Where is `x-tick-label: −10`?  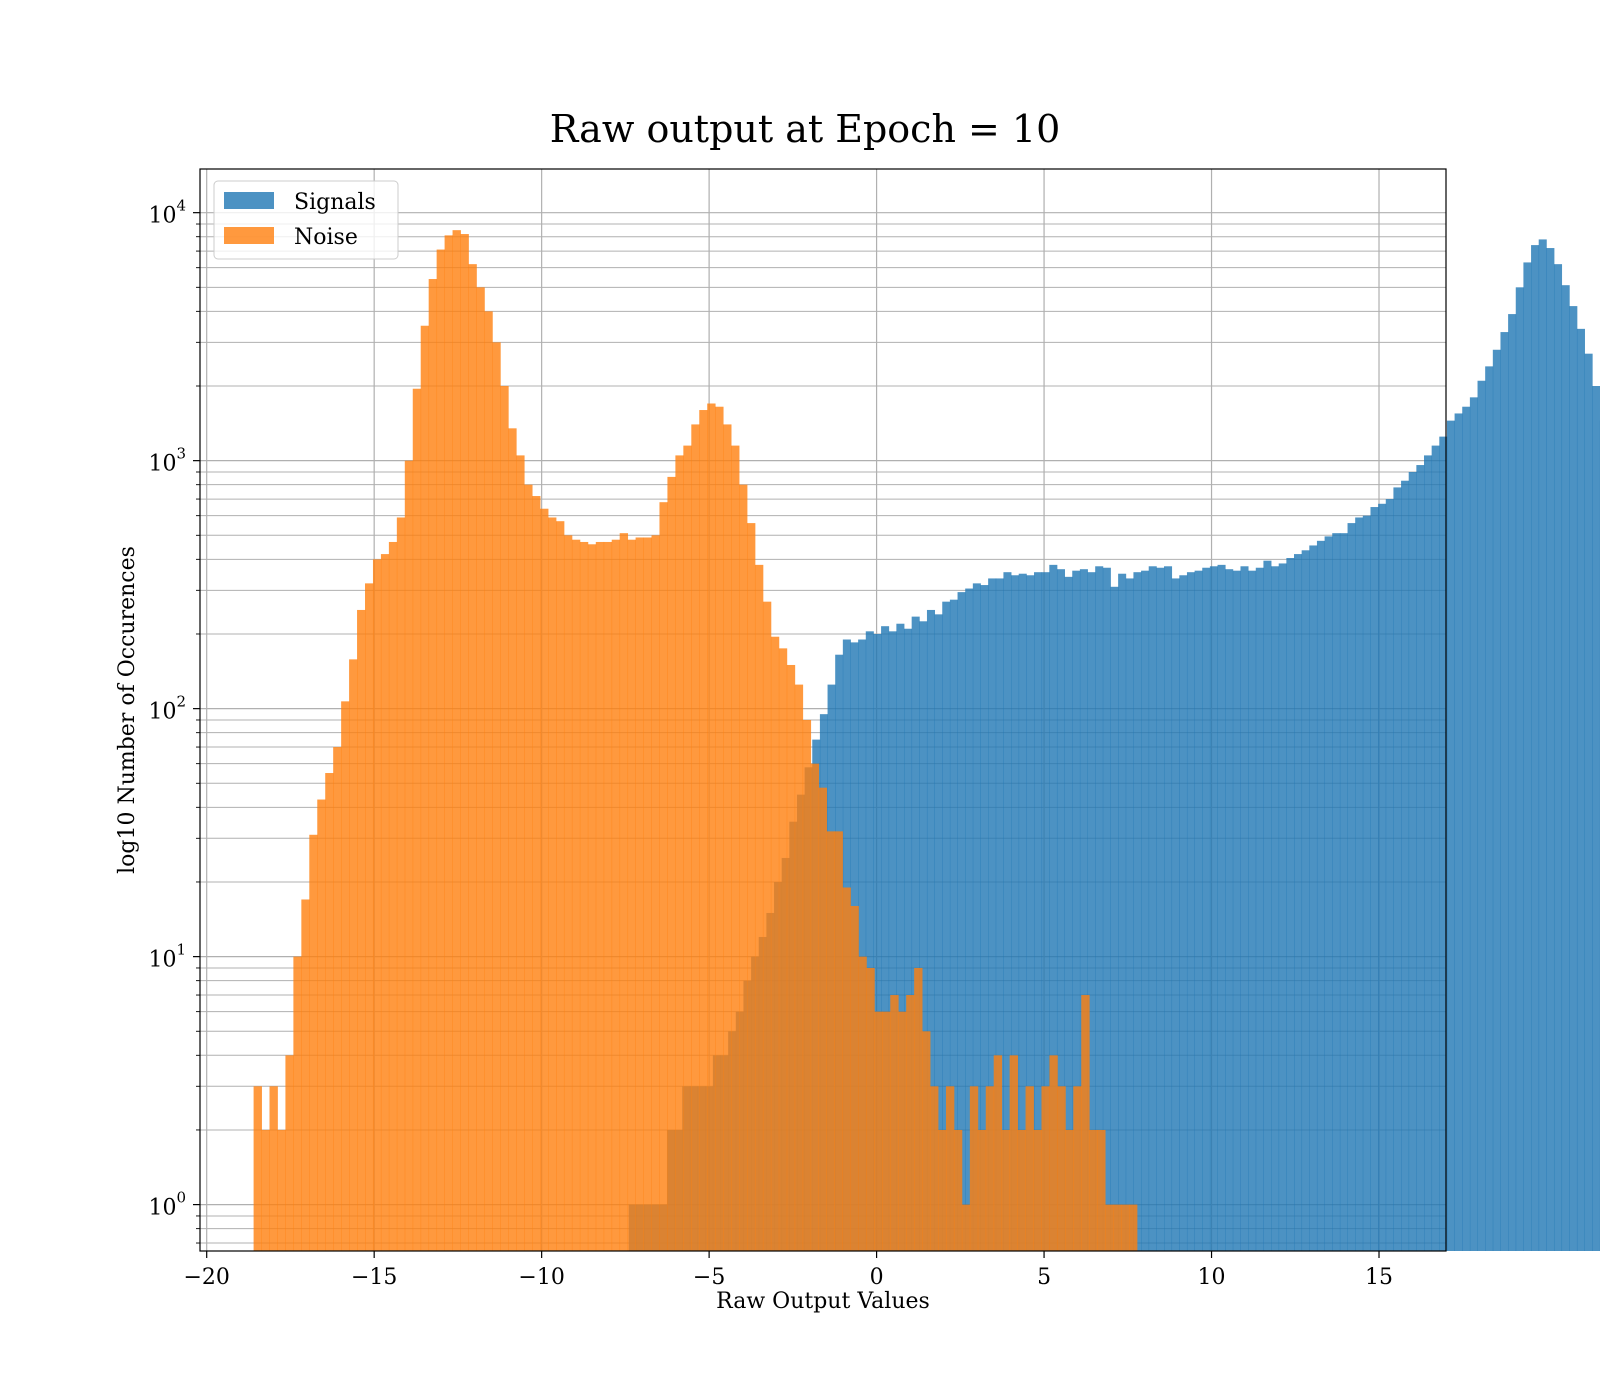
x-tick-label: −10 is located at coordinates (541, 1277).